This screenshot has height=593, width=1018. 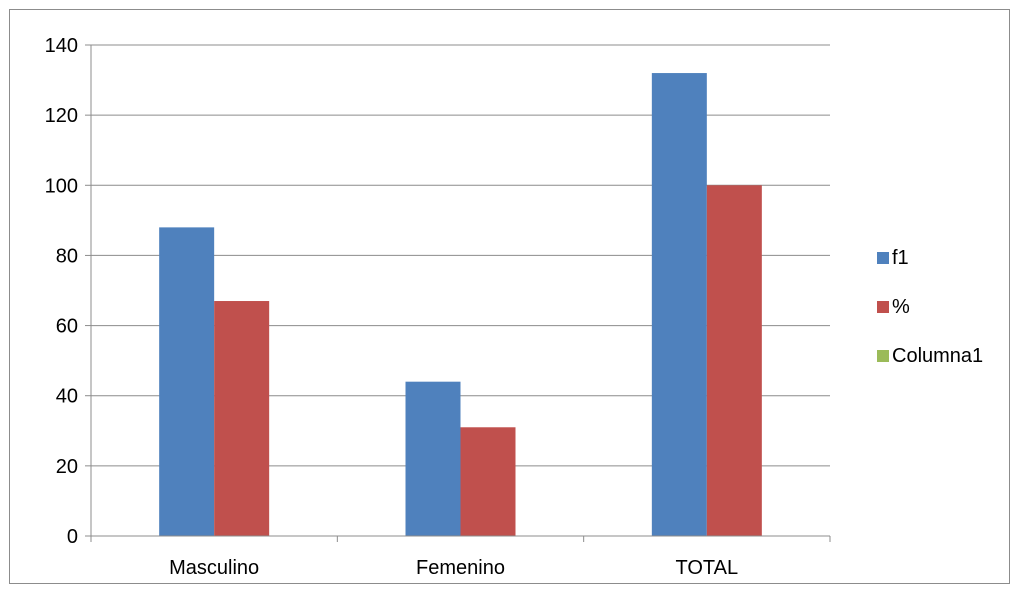 I want to click on legend-swatch-columna1, so click(x=883, y=356).